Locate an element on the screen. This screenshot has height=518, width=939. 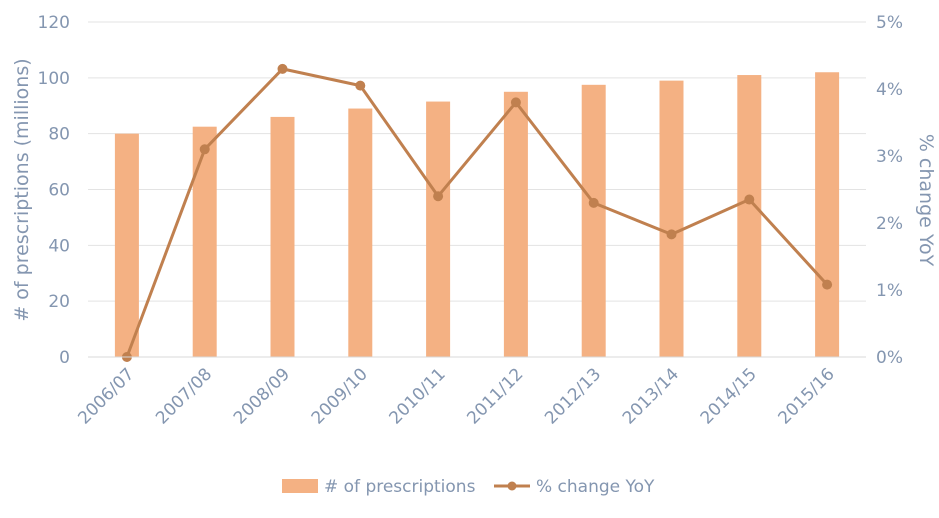
right-axis-ticks: 0% 1% 2% 3% 4% 5% is located at coordinates (889, 190).